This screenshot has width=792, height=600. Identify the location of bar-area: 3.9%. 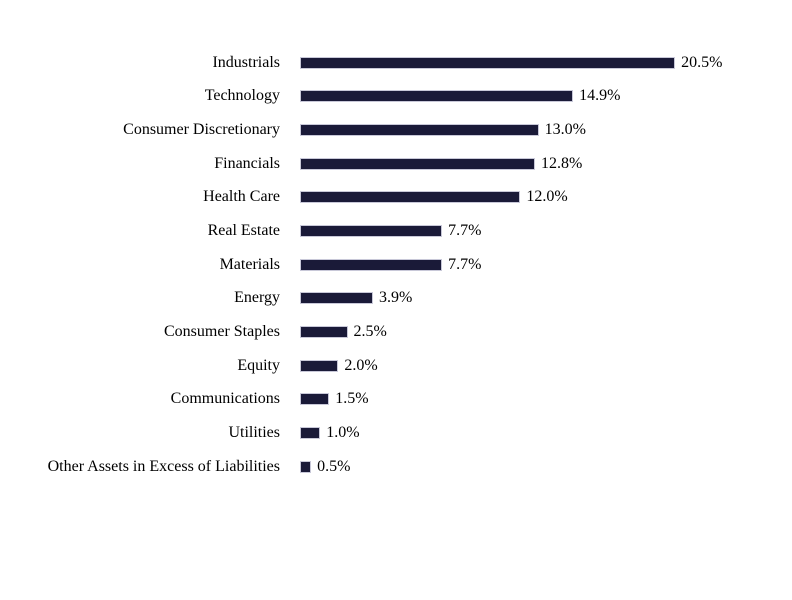
(356, 298).